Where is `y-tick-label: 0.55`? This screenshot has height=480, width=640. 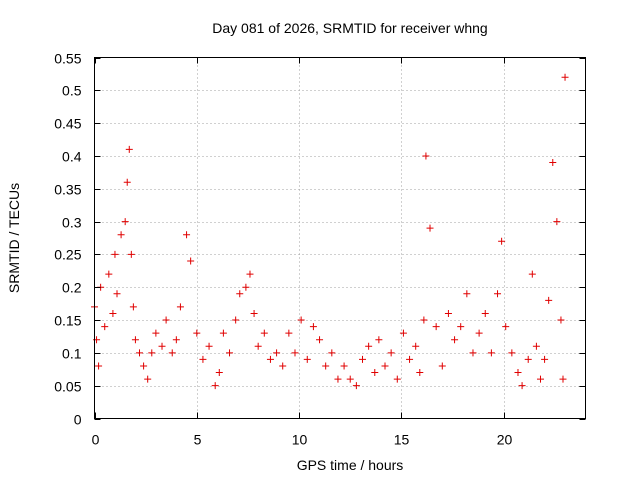
y-tick-label: 0.55 is located at coordinates (67, 59).